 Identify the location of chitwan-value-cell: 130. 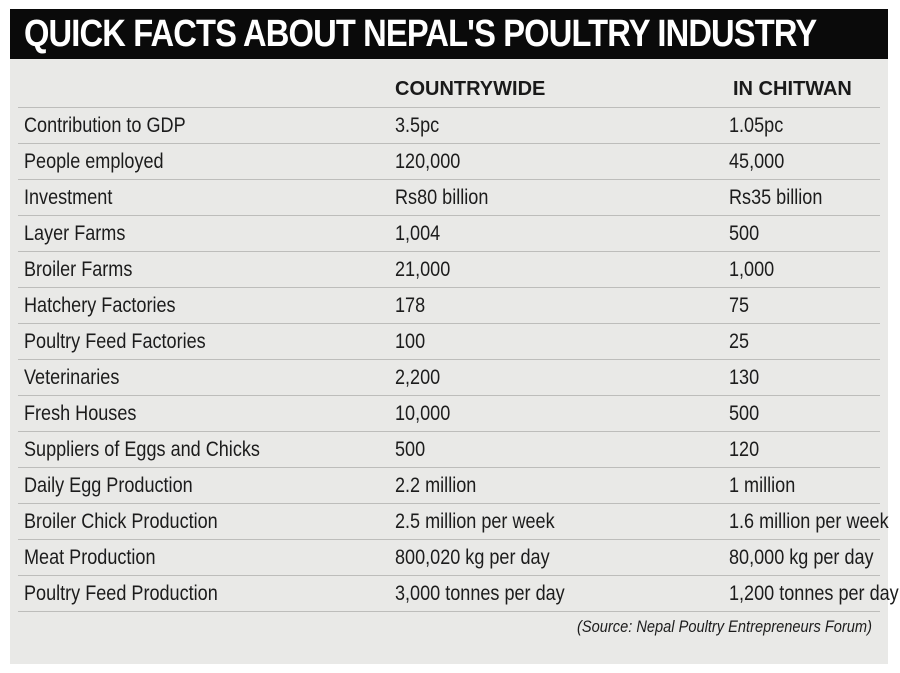
(802, 378).